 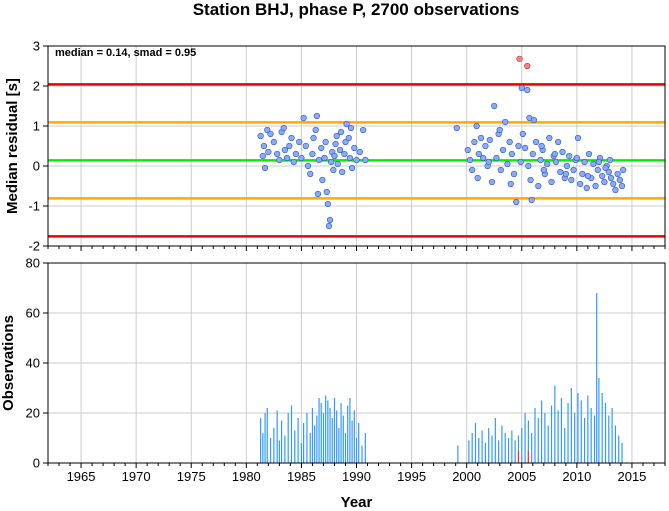 I want to click on x-tick-label: 1995, so click(x=411, y=476).